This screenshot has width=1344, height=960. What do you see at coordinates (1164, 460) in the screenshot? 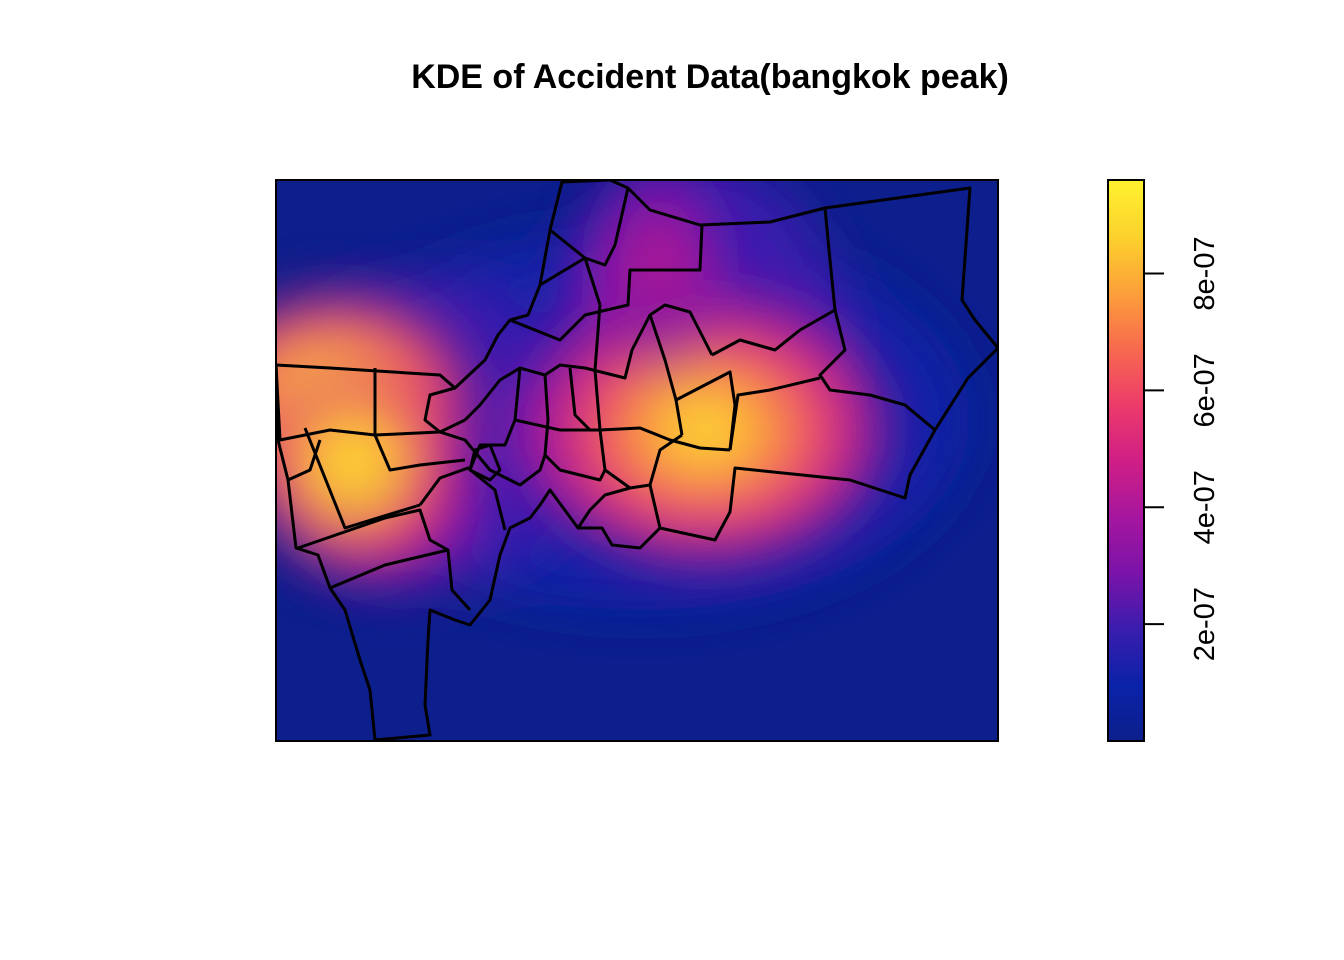
I see `colorbar: 2e-07 4e-07 6e-07 8e-07` at bounding box center [1164, 460].